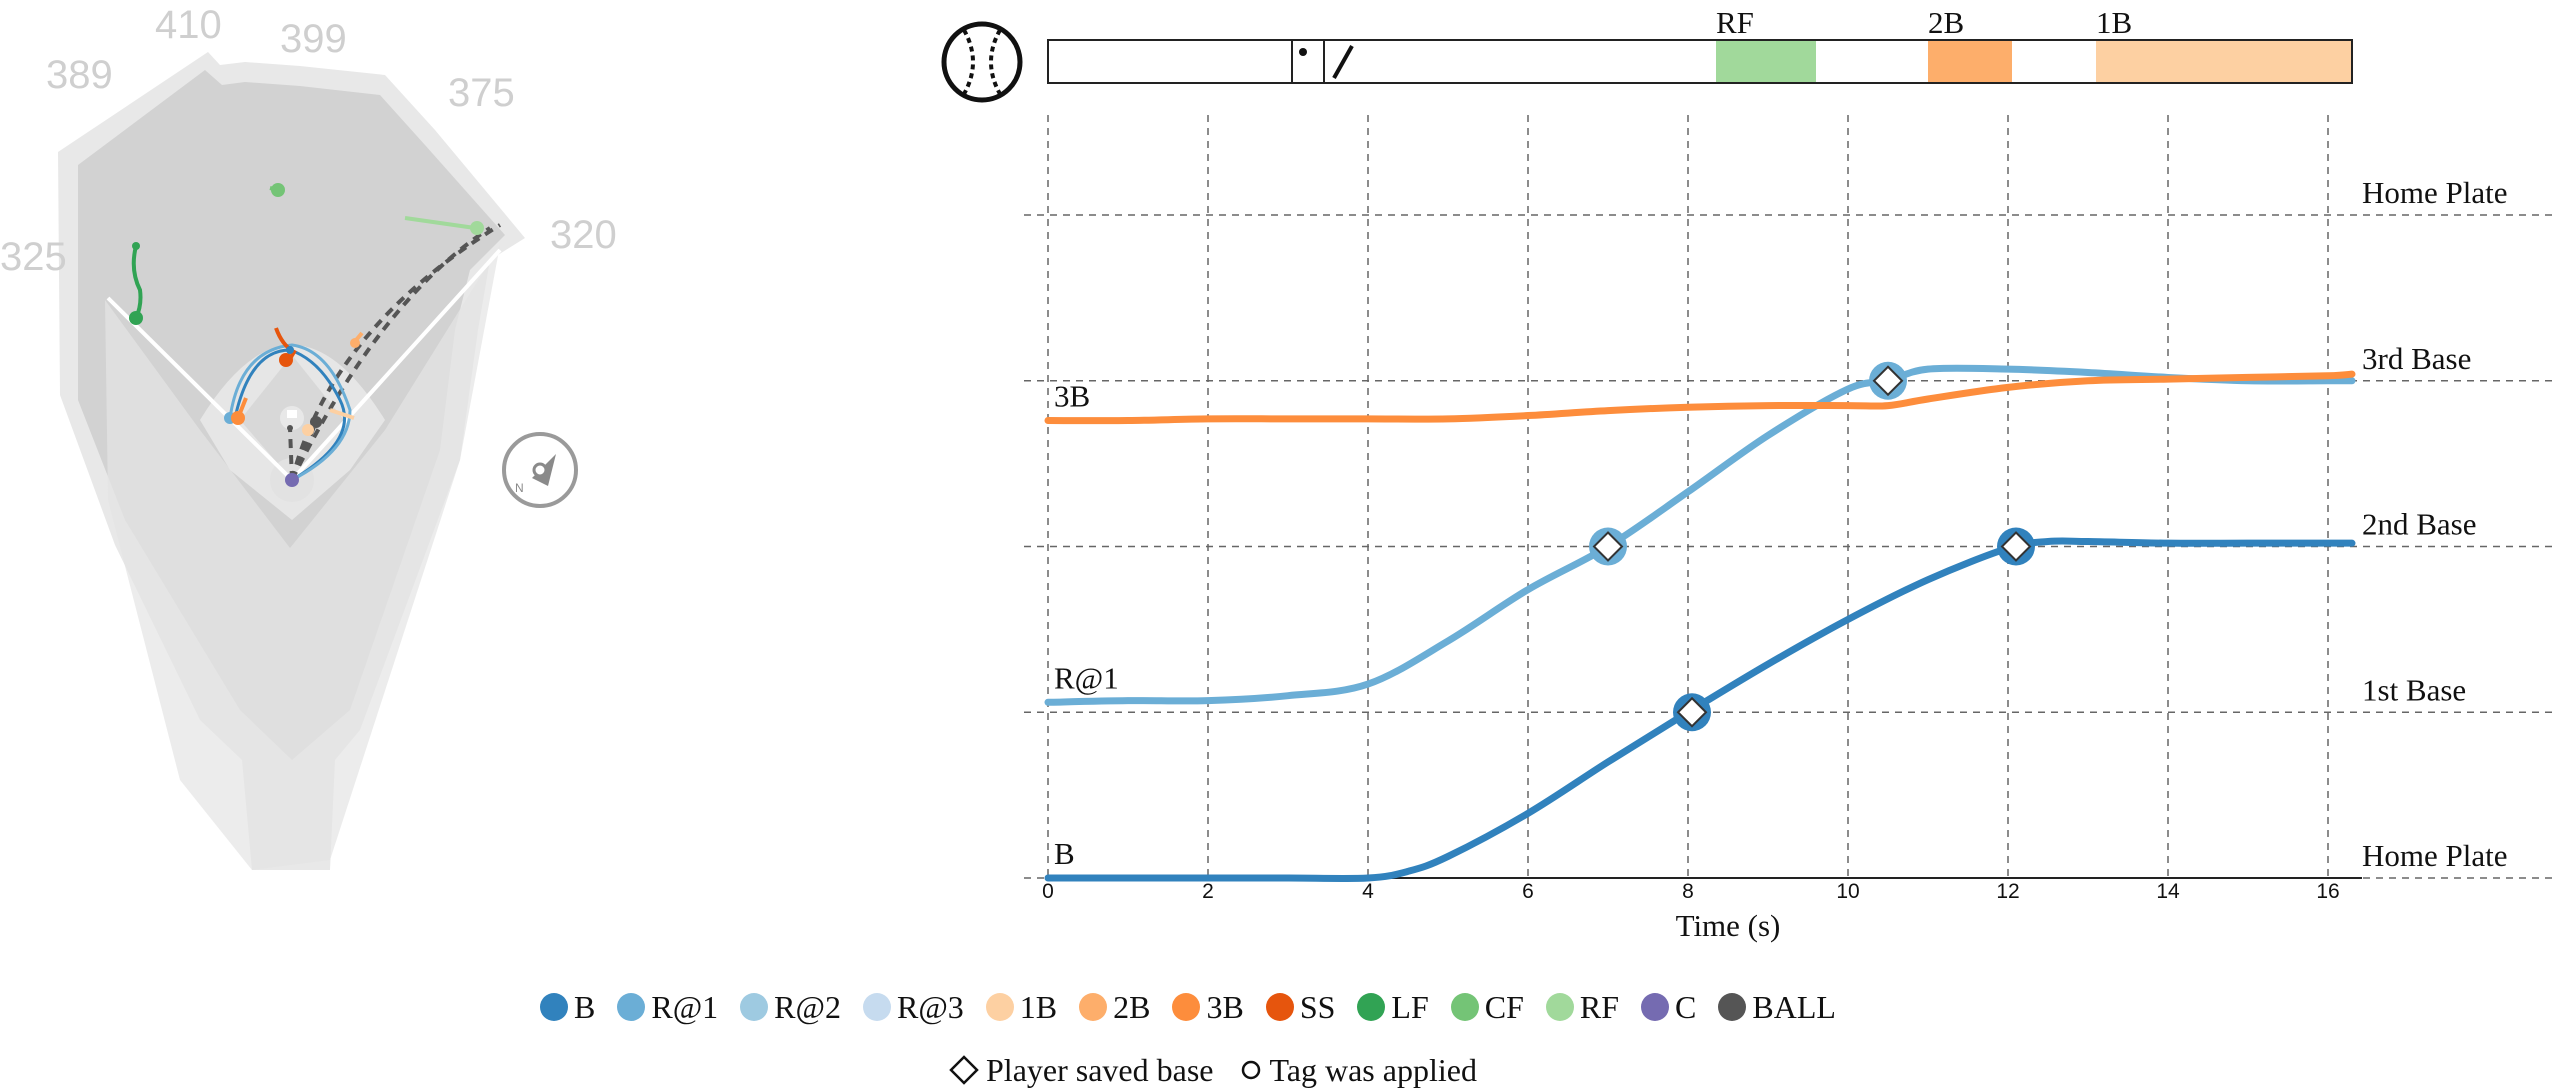  I want to click on compass-control: N, so click(540, 470).